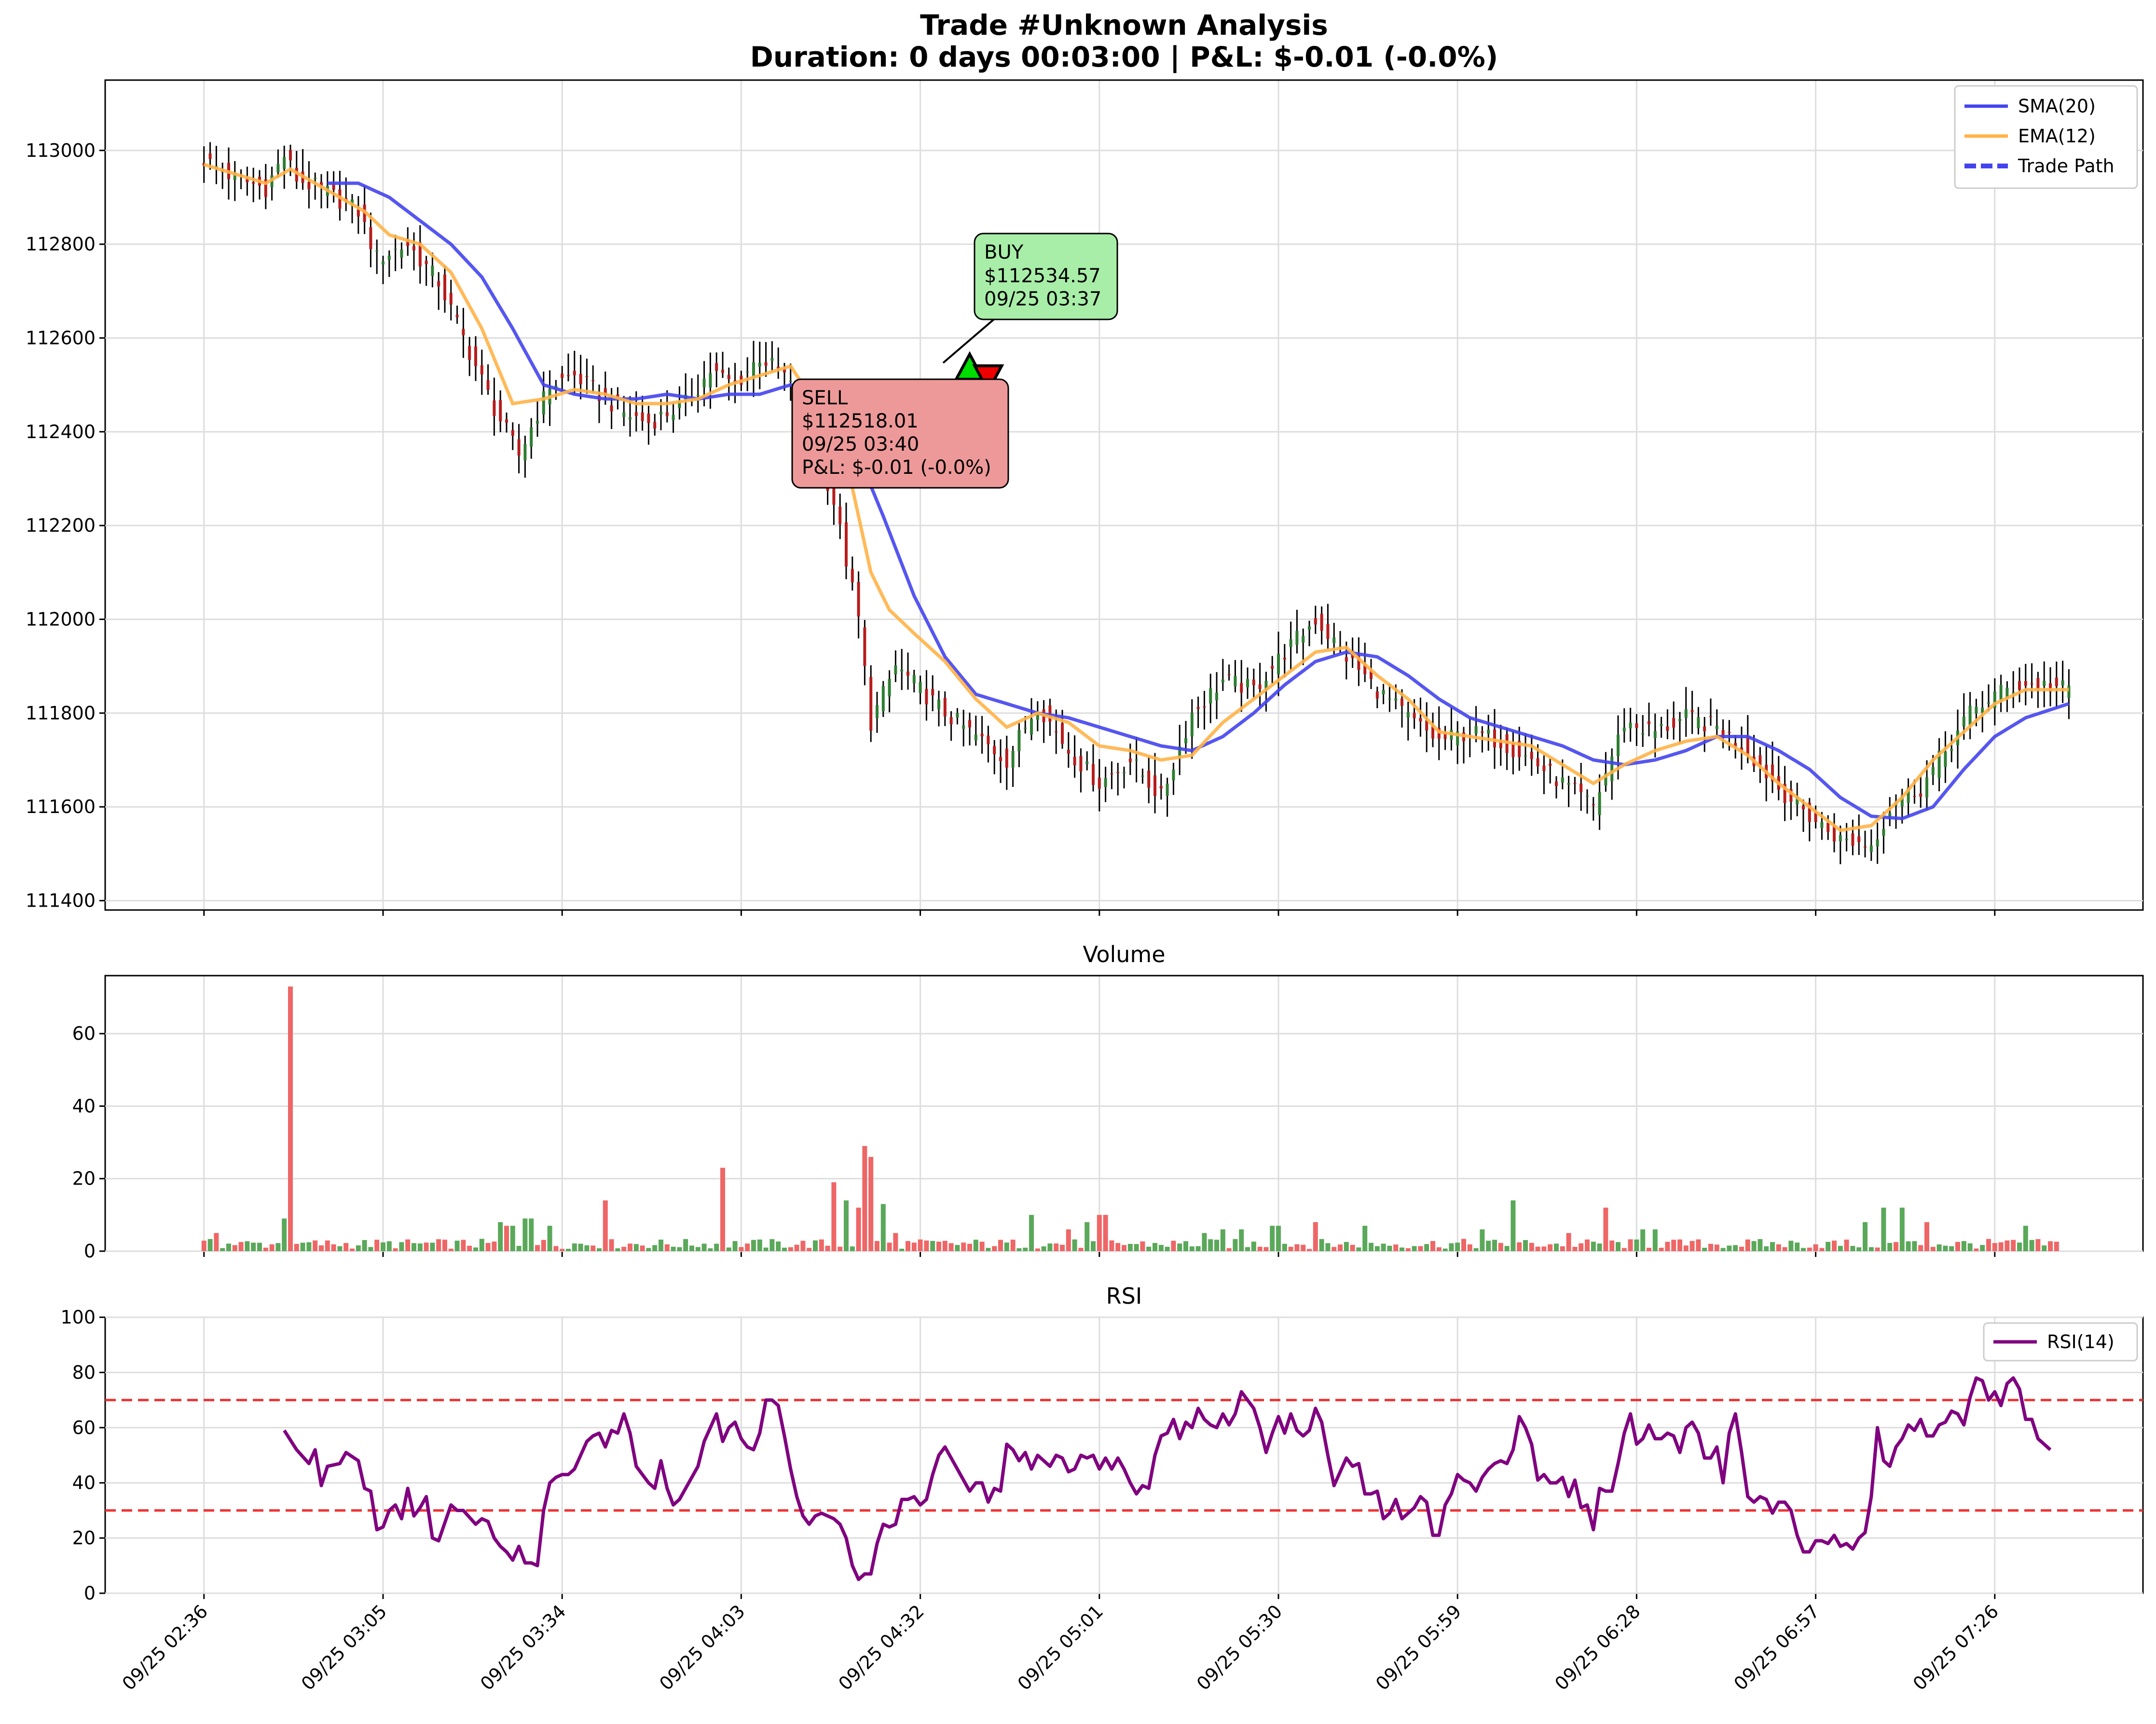 This screenshot has height=1724, width=2156. Describe the element at coordinates (1004, 252) in the screenshot. I see `buy-label: BUY` at that location.